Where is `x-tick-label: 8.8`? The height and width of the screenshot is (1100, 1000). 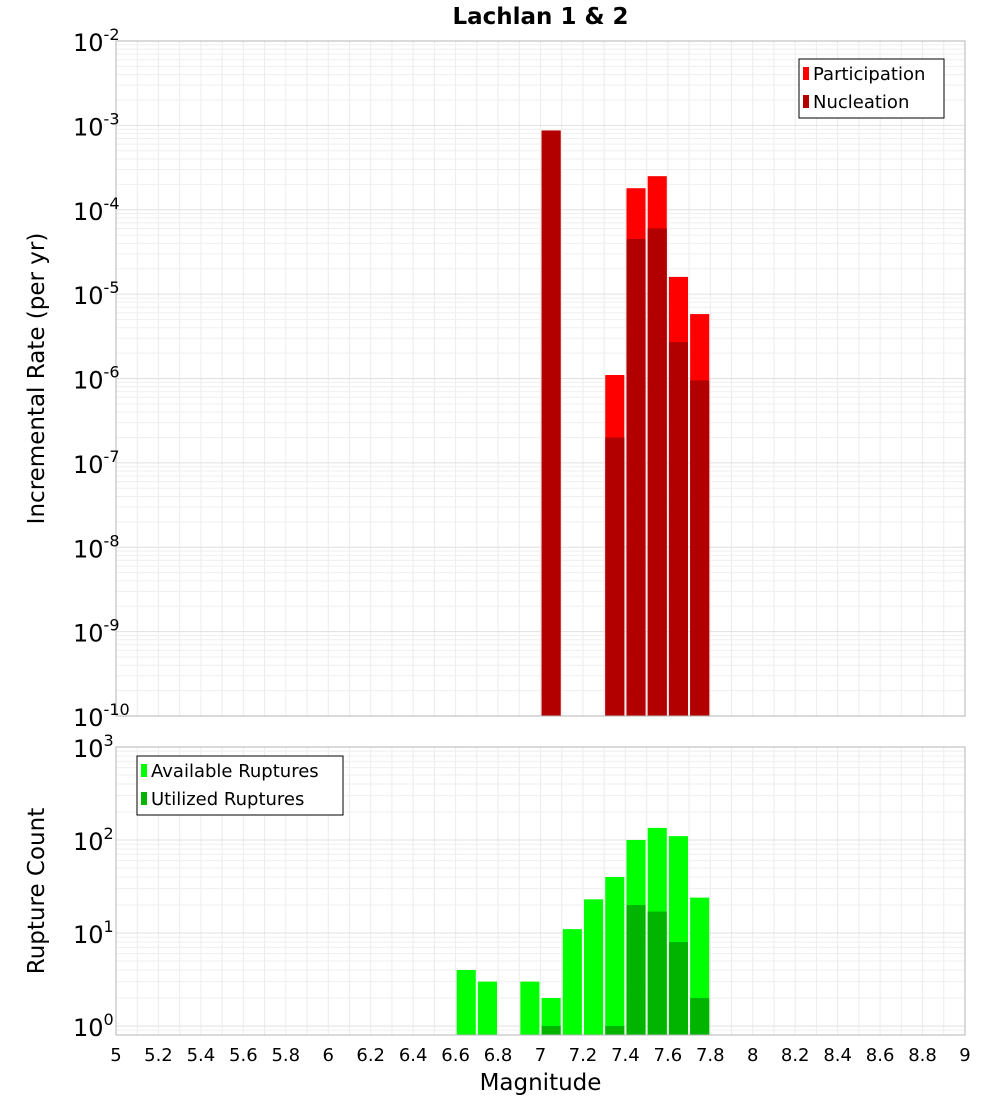 x-tick-label: 8.8 is located at coordinates (922, 1055).